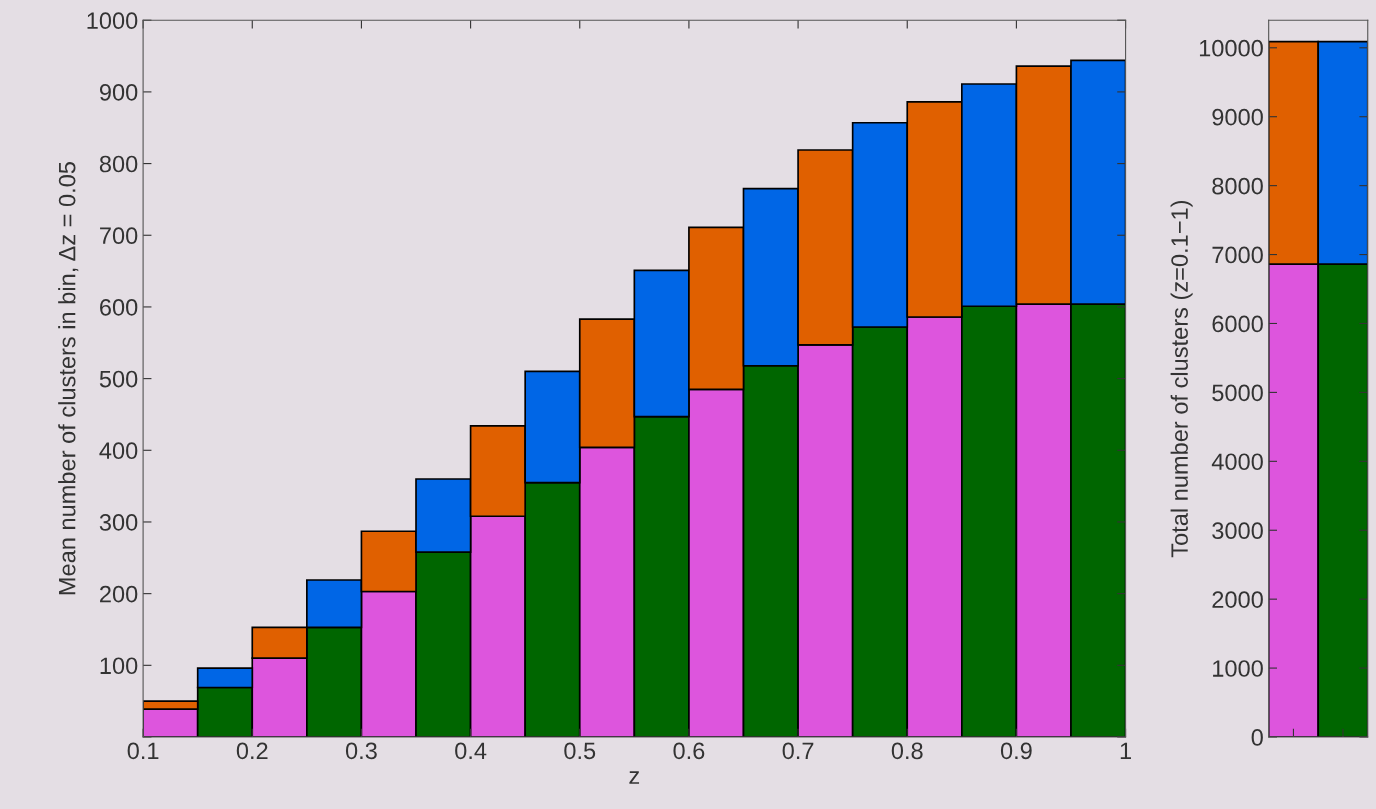 The image size is (1376, 809). What do you see at coordinates (118, 522) in the screenshot?
I see `y-tick-label: 300` at bounding box center [118, 522].